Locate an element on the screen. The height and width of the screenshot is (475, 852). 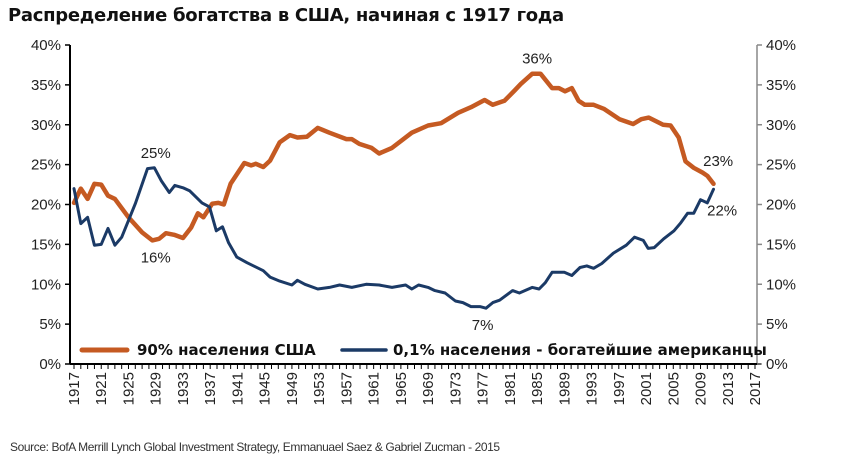
annotation-label: 22% is located at coordinates (722, 210).